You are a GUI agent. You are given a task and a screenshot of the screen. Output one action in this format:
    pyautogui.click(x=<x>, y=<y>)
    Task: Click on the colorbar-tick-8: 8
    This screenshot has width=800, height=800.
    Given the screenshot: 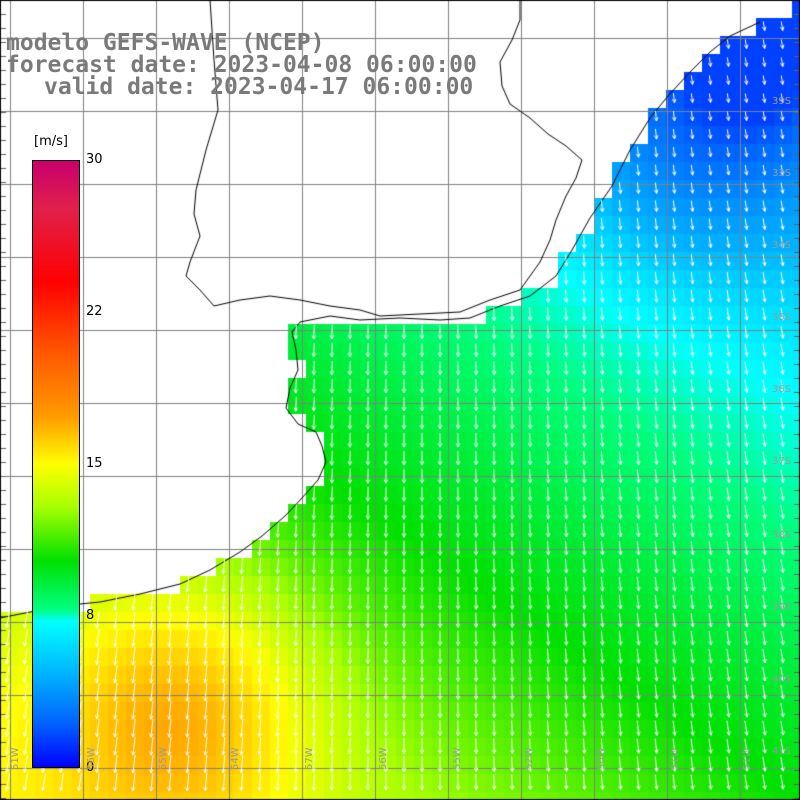 What is the action you would take?
    pyautogui.click(x=90, y=615)
    